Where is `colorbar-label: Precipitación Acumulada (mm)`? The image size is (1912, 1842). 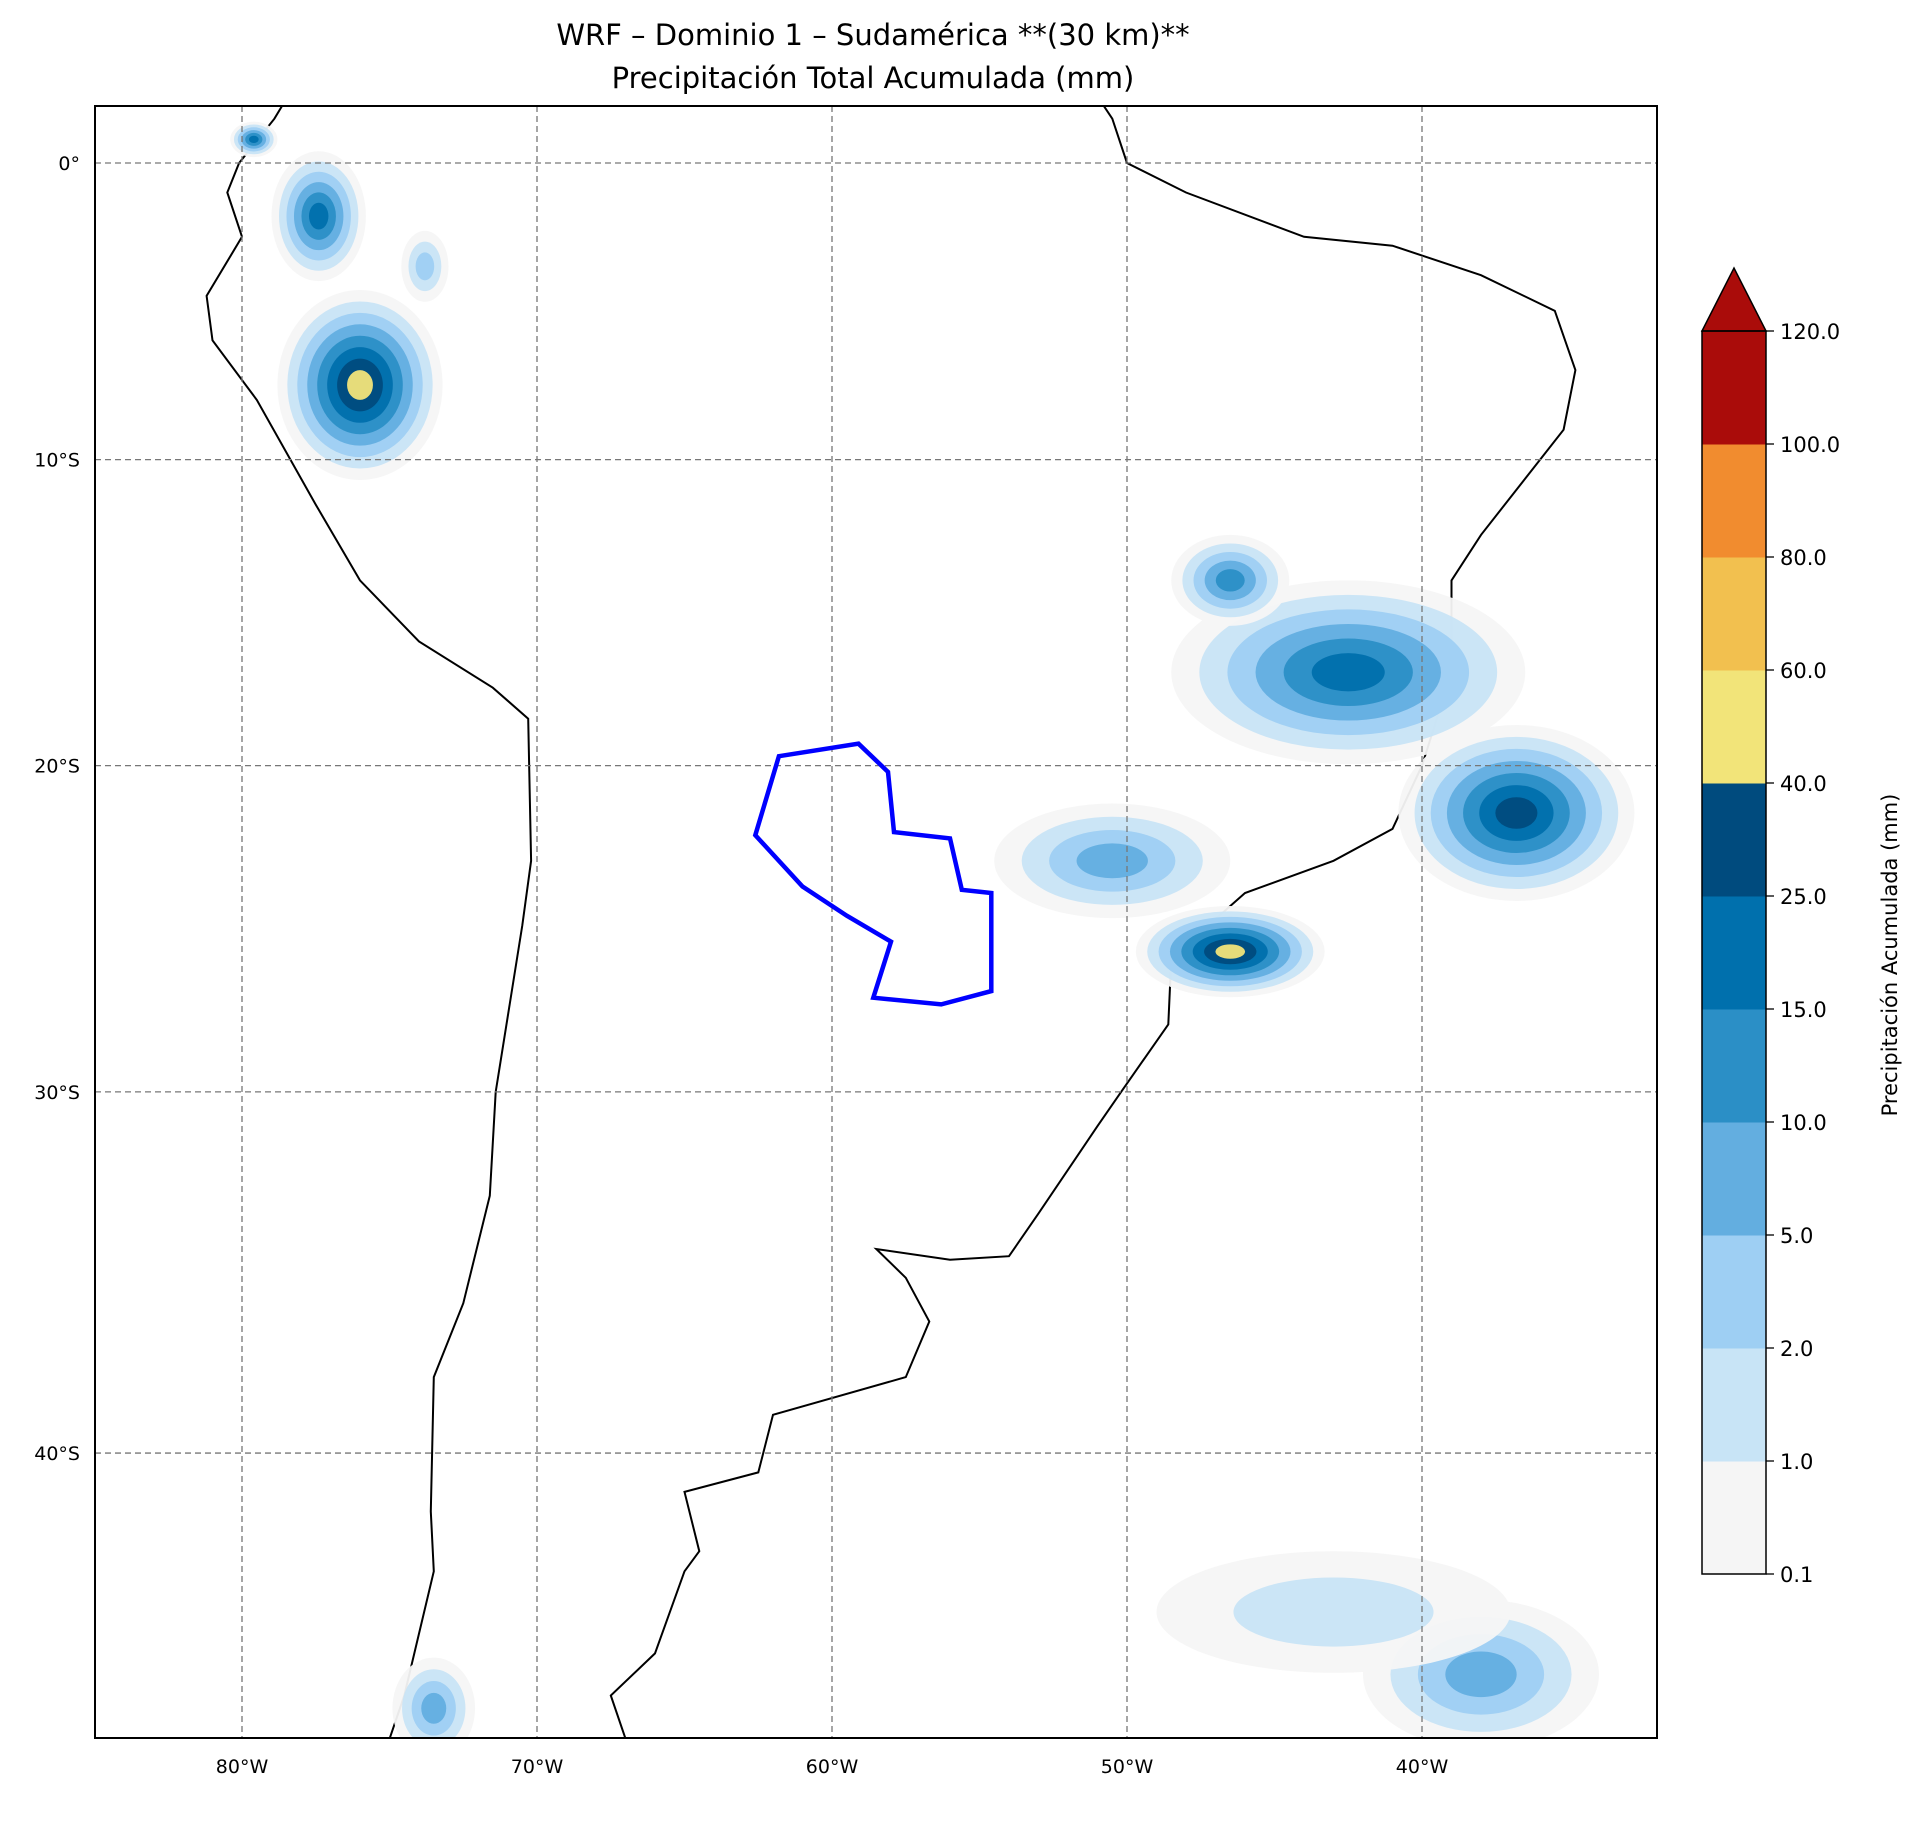
colorbar-label: Precipitación Acumulada (mm) is located at coordinates (1890, 955).